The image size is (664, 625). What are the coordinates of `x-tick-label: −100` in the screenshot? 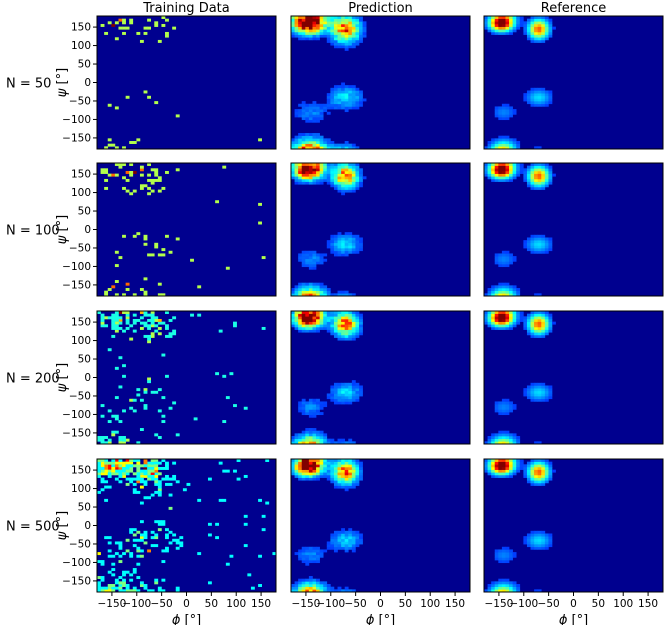 It's located at (330, 604).